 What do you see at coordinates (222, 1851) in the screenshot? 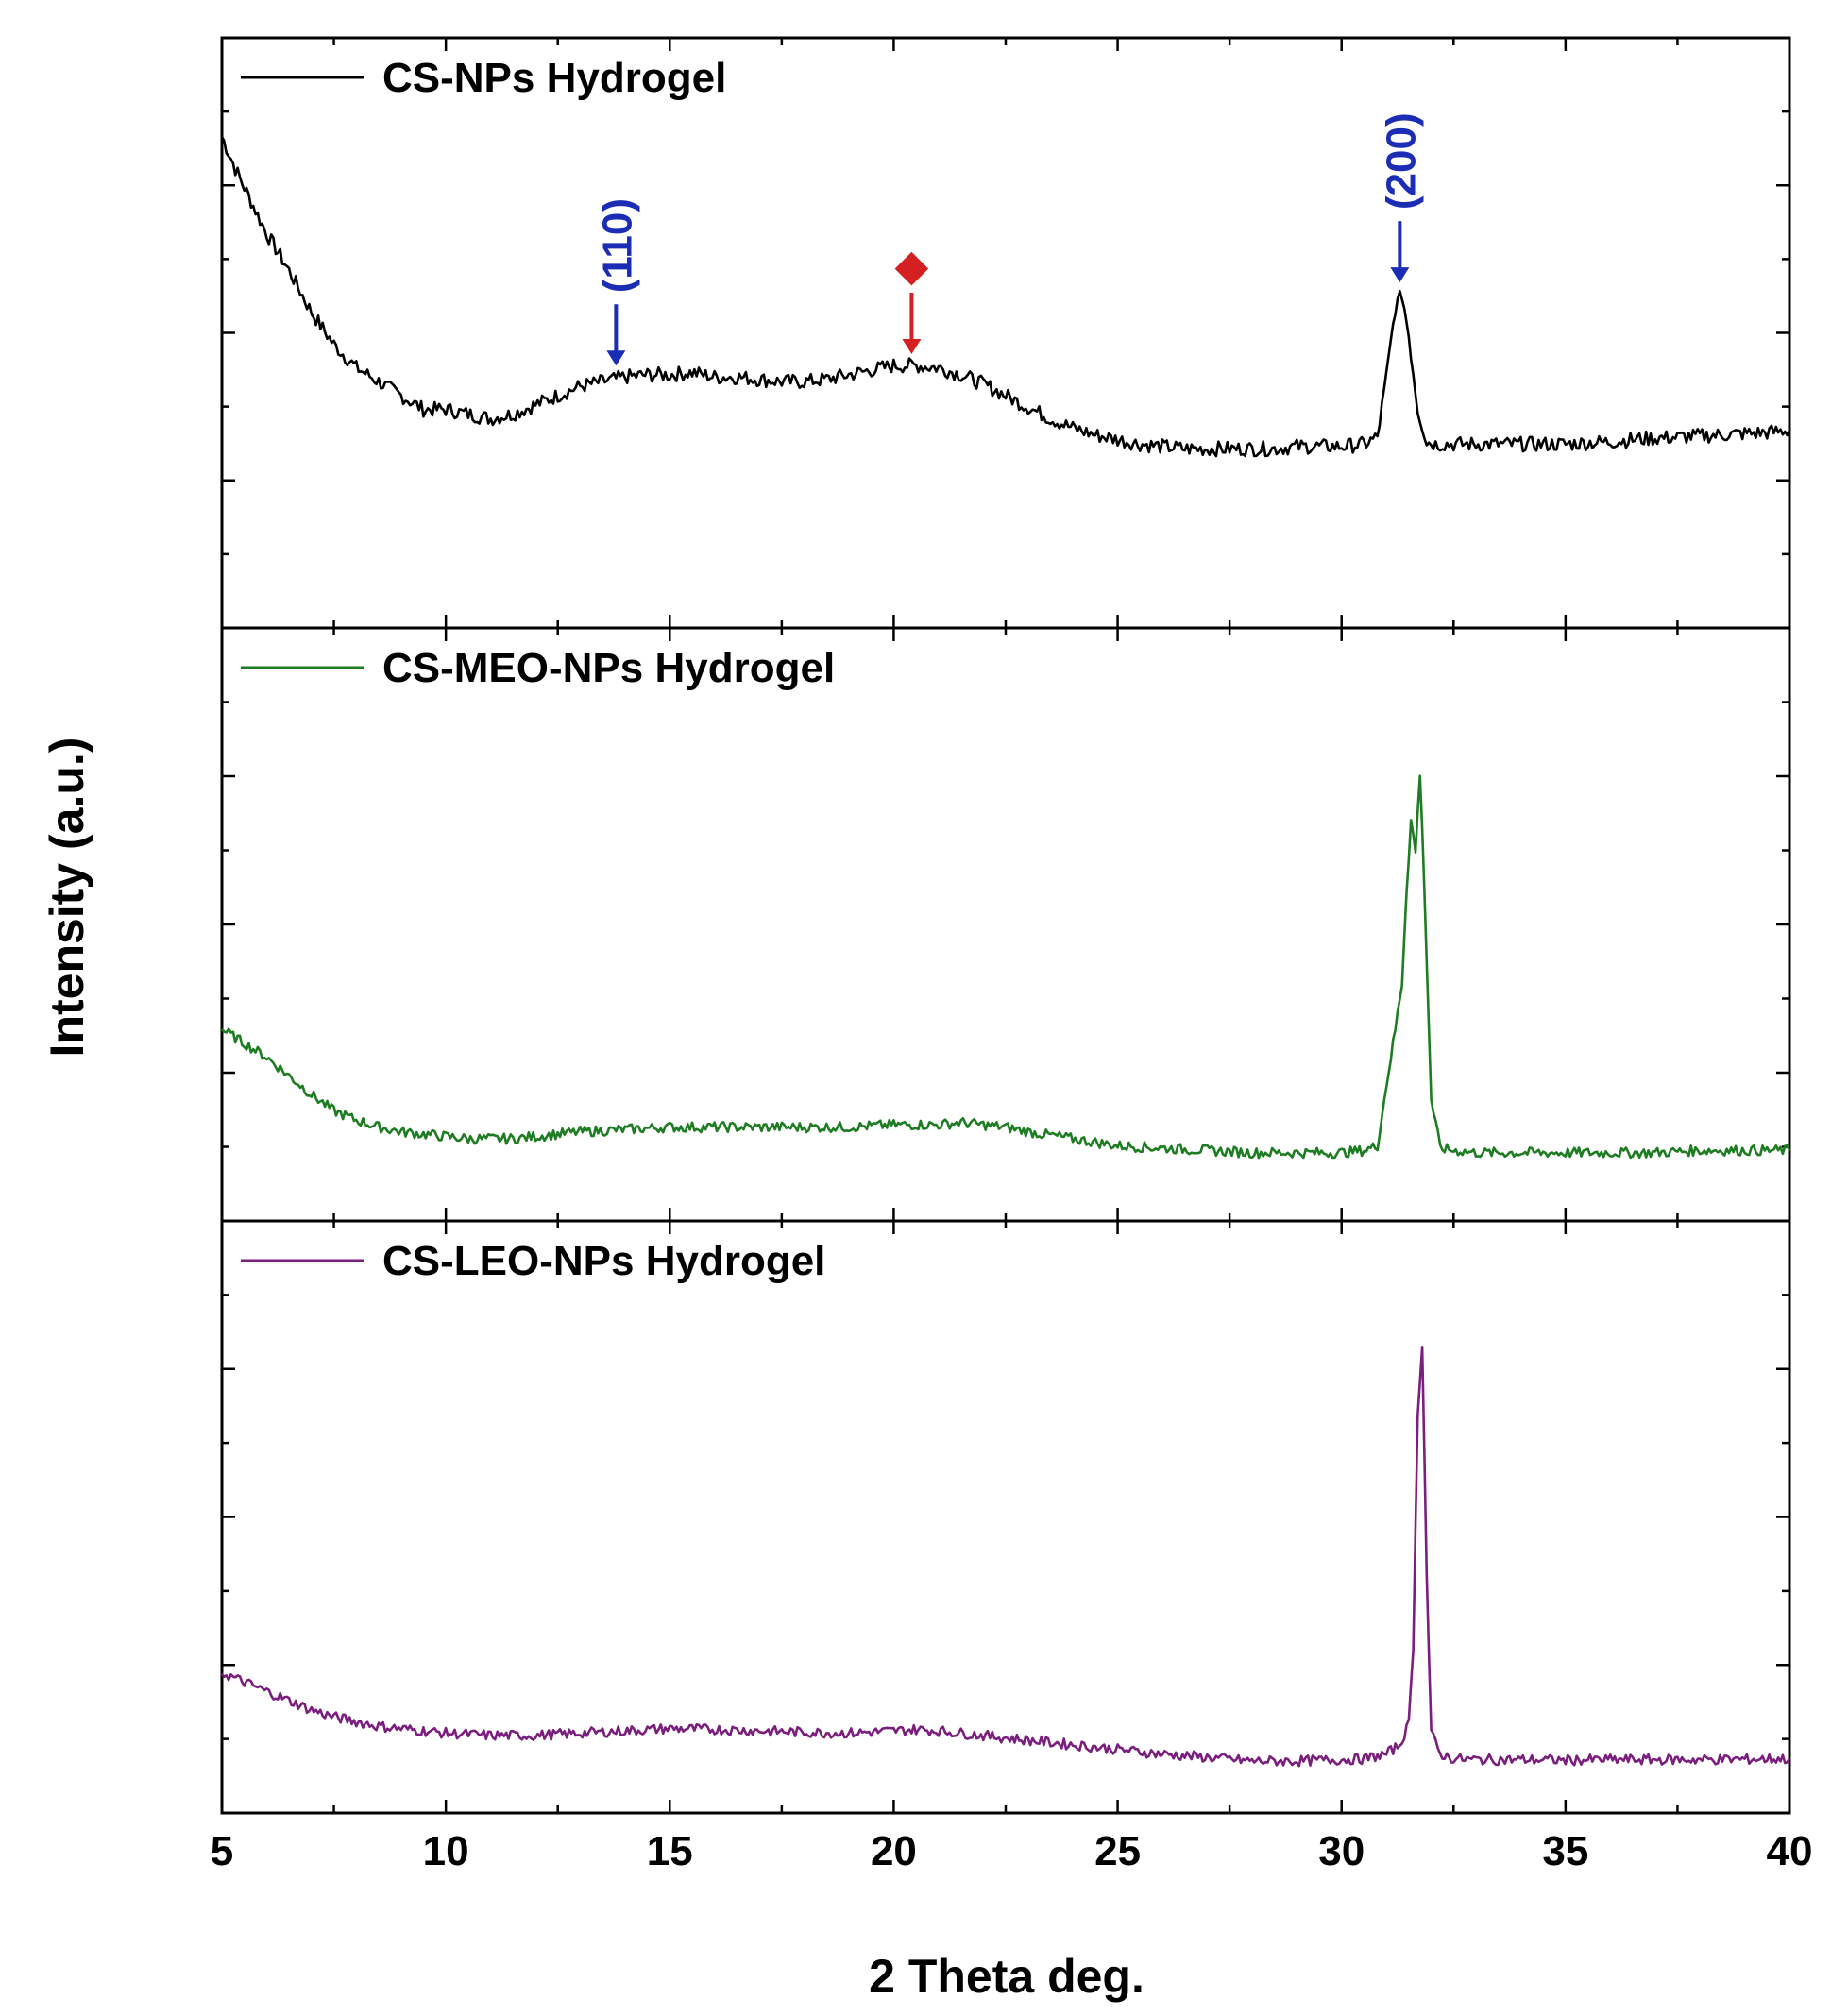
I see `x-tick-label: 5` at bounding box center [222, 1851].